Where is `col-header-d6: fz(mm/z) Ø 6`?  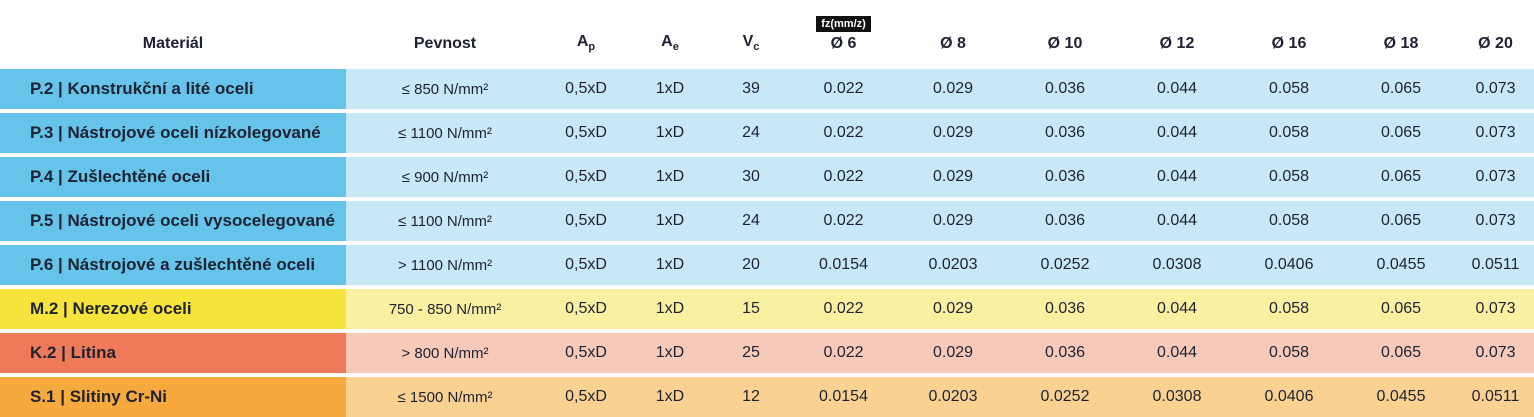
col-header-d6: fz(mm/z) Ø 6 is located at coordinates (843, 32).